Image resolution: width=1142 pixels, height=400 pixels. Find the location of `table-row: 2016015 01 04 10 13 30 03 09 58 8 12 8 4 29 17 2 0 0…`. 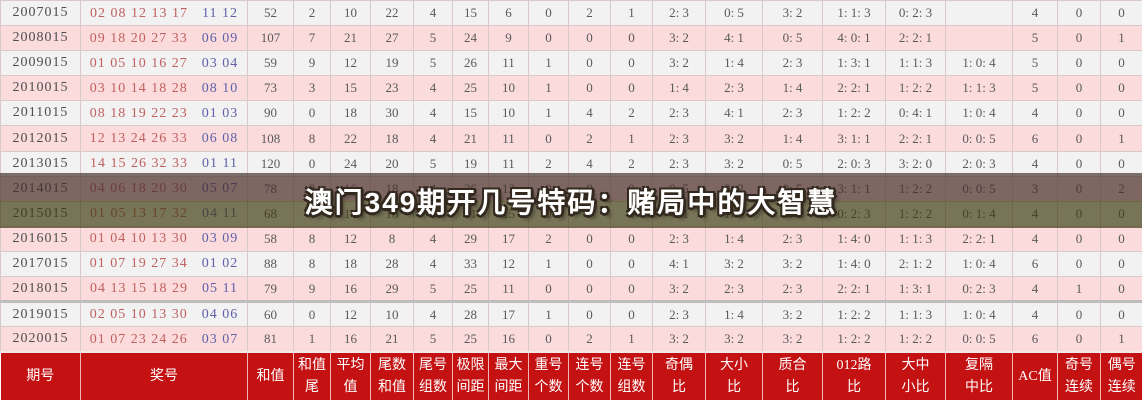

table-row: 2016015 01 04 10 13 30 03 09 58 8 12 8 4 29 17 2 0 0… is located at coordinates (571, 238).